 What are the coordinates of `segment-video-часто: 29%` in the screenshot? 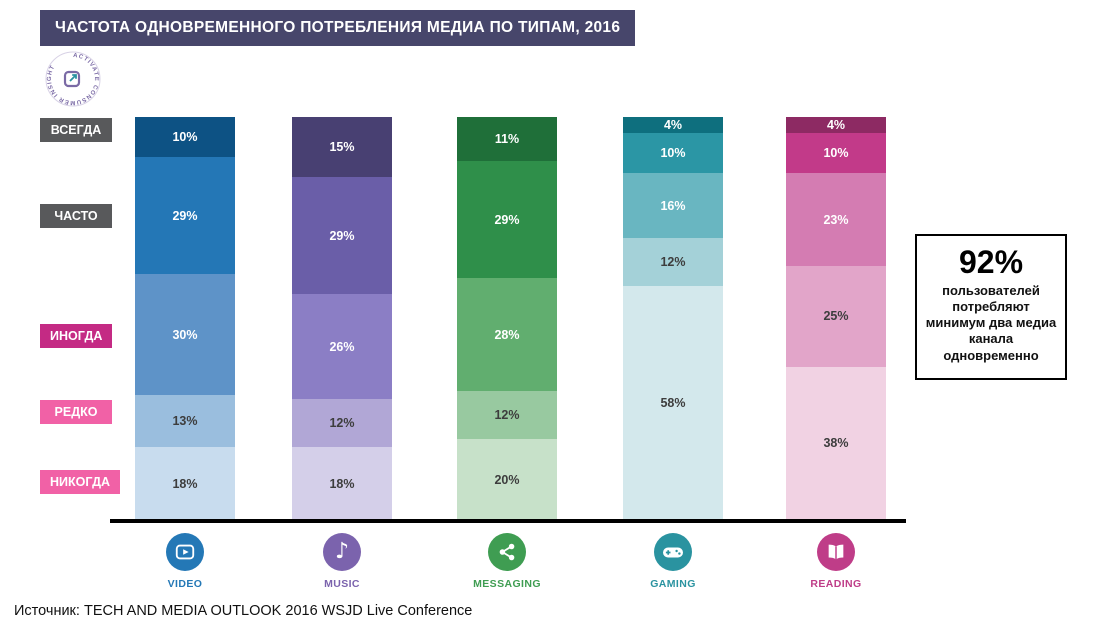 It's located at (185, 216).